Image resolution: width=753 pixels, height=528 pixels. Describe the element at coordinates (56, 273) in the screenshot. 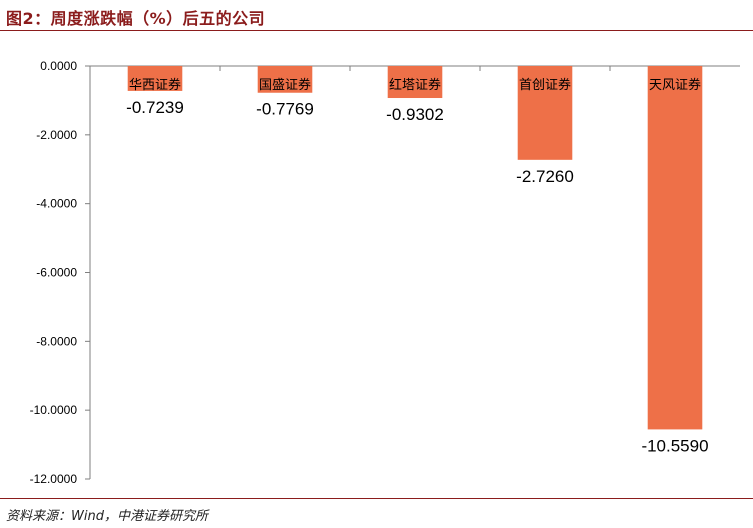

I see `y-tick-label: -6.0000` at that location.